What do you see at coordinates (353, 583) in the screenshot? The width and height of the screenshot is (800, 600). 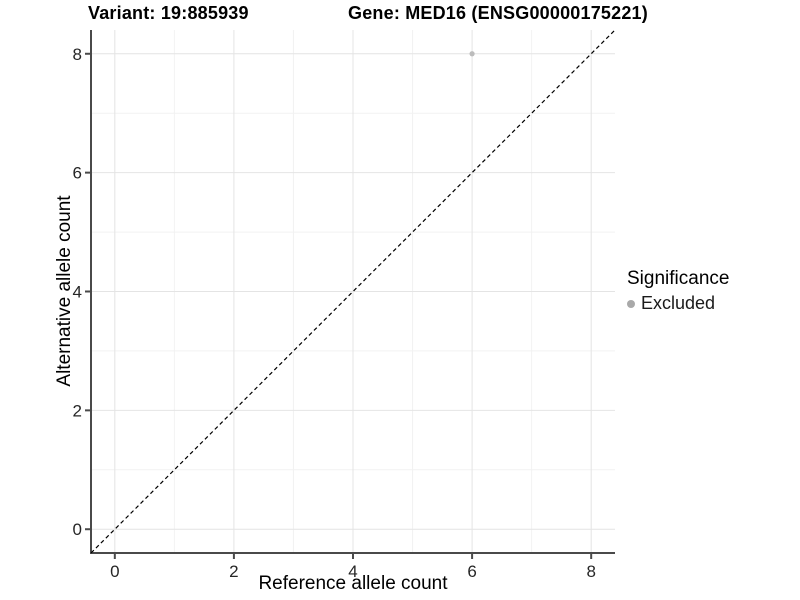 I see `x-axis-title: Reference allele count` at bounding box center [353, 583].